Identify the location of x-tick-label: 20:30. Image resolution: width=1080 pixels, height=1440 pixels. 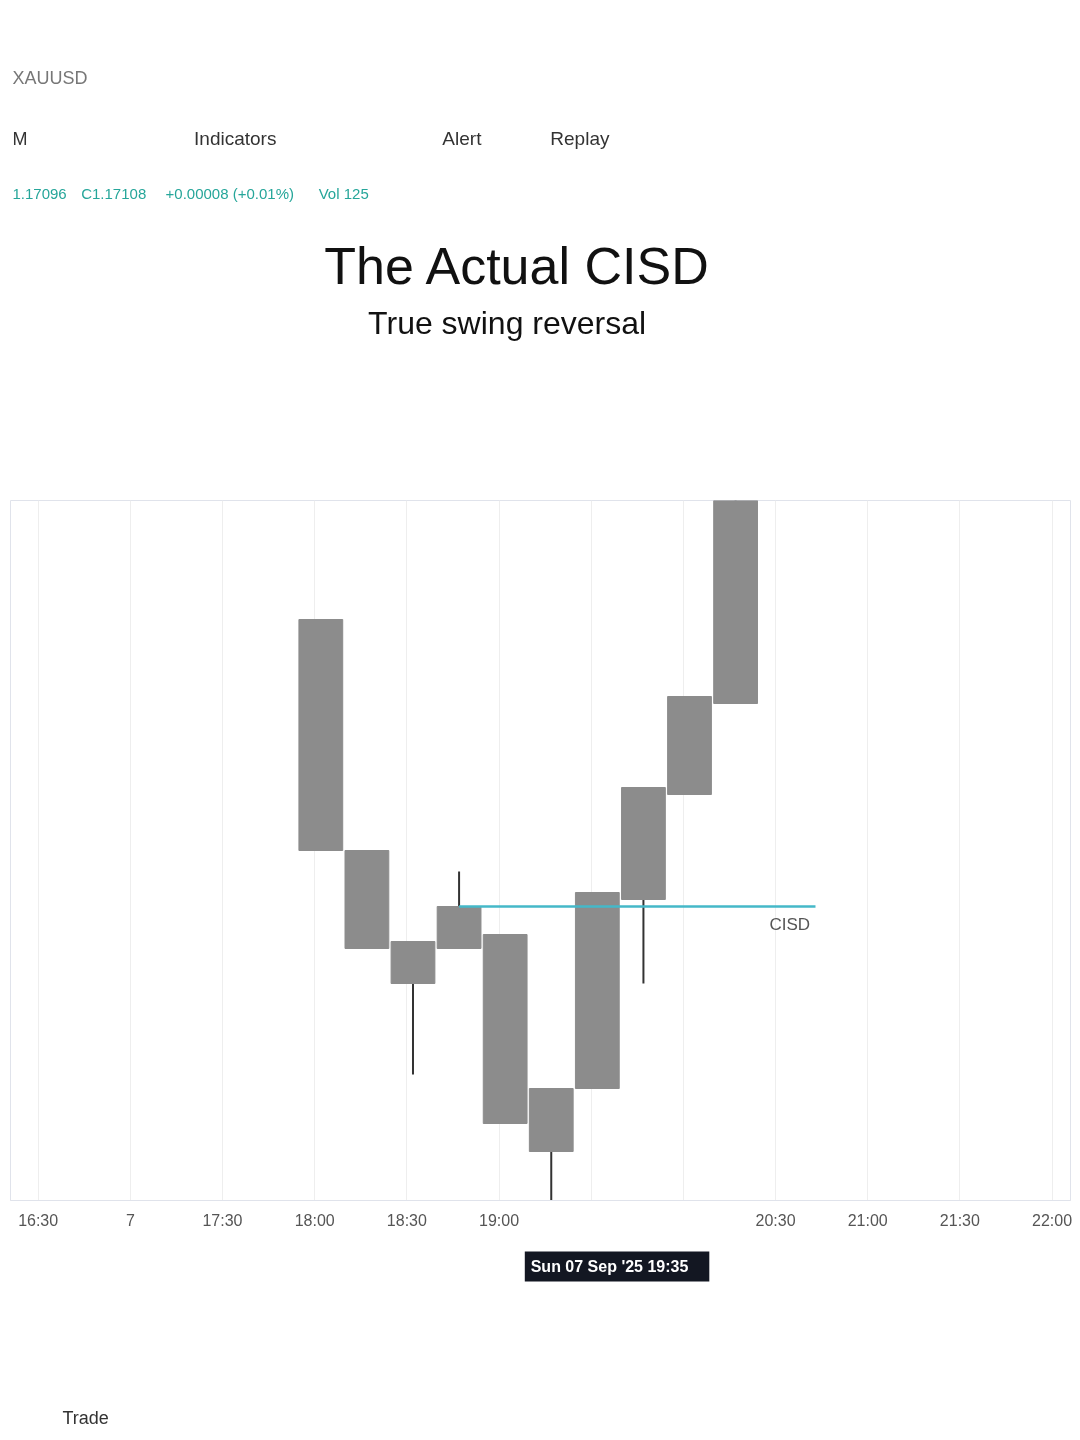
(775, 1220).